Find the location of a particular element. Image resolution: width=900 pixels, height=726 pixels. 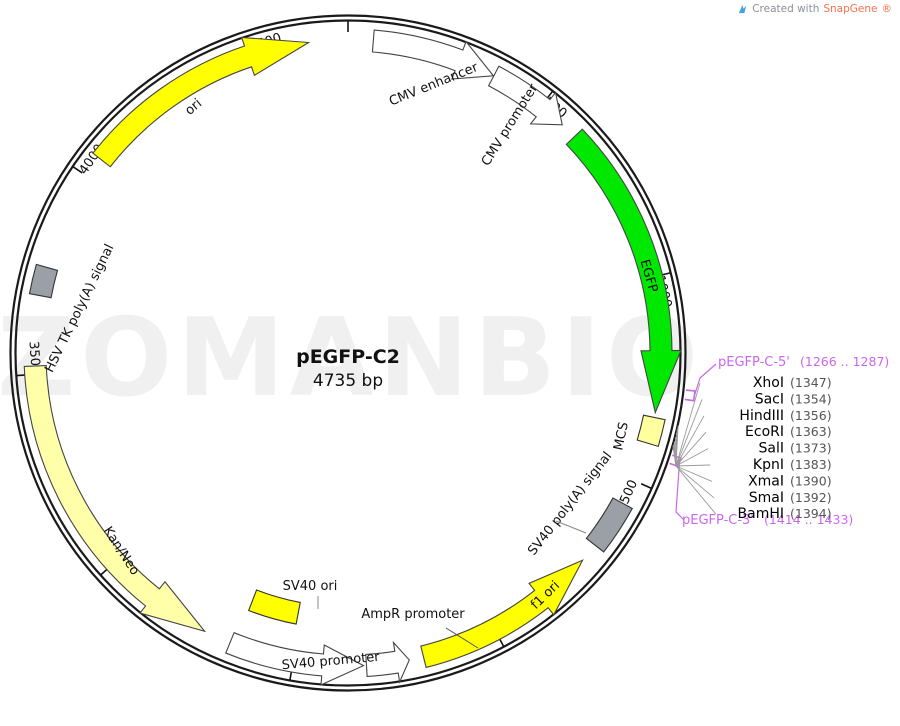

enzyme-site-label: XmaI (1390) is located at coordinates (790, 481).